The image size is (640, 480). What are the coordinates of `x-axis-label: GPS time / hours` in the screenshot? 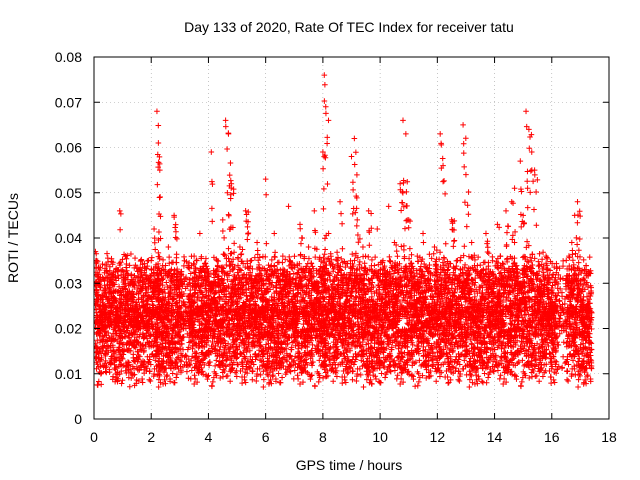 It's located at (349, 465).